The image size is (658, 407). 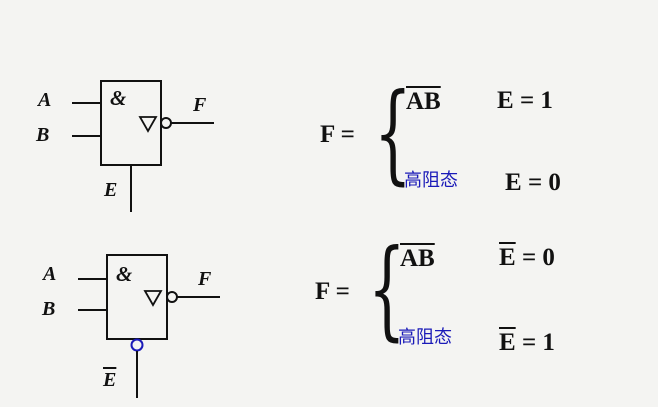 I want to click on gate2-label-b: B, so click(x=49, y=309).